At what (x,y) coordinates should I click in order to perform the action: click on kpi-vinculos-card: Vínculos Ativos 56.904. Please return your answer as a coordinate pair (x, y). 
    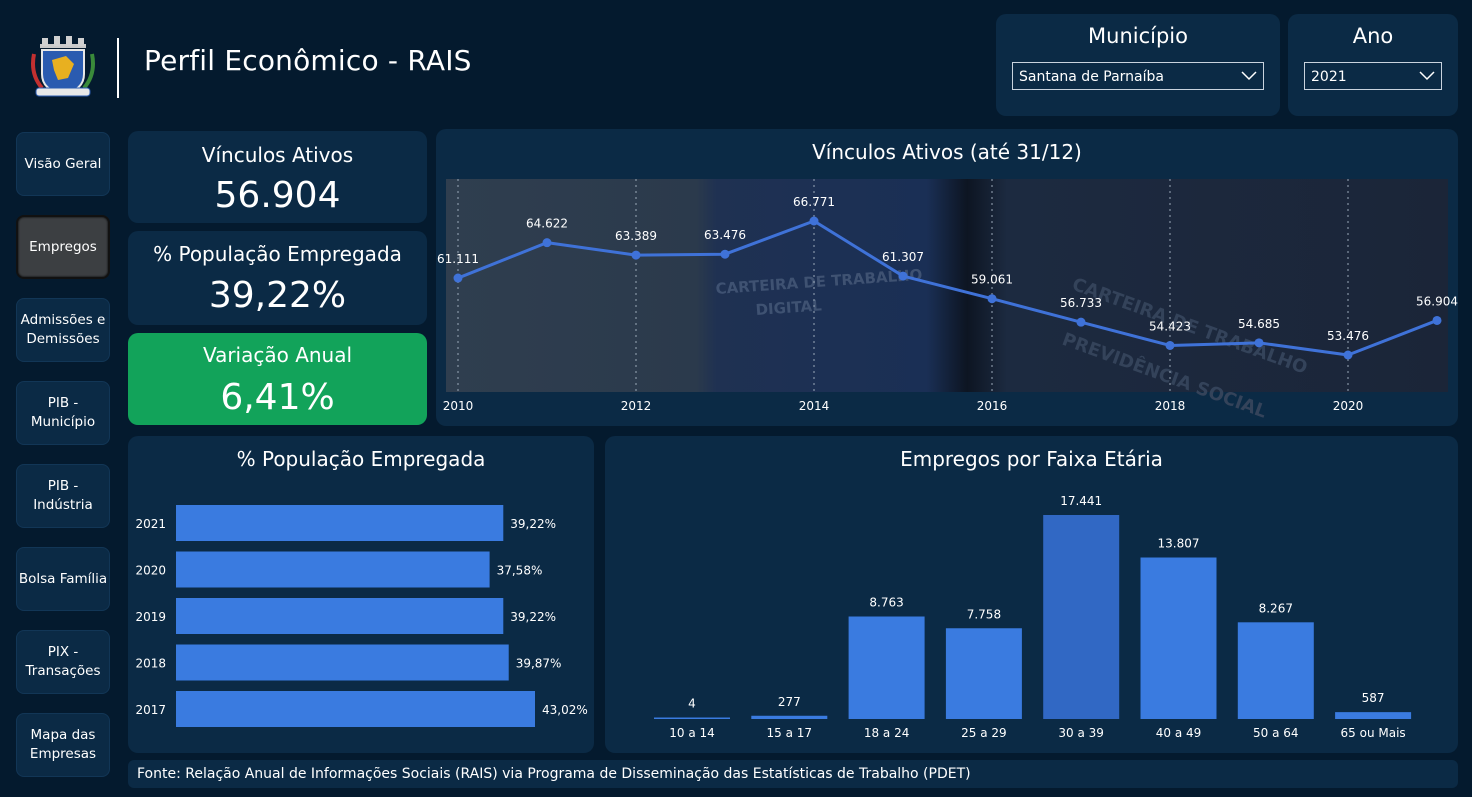
    Looking at the image, I should click on (277, 177).